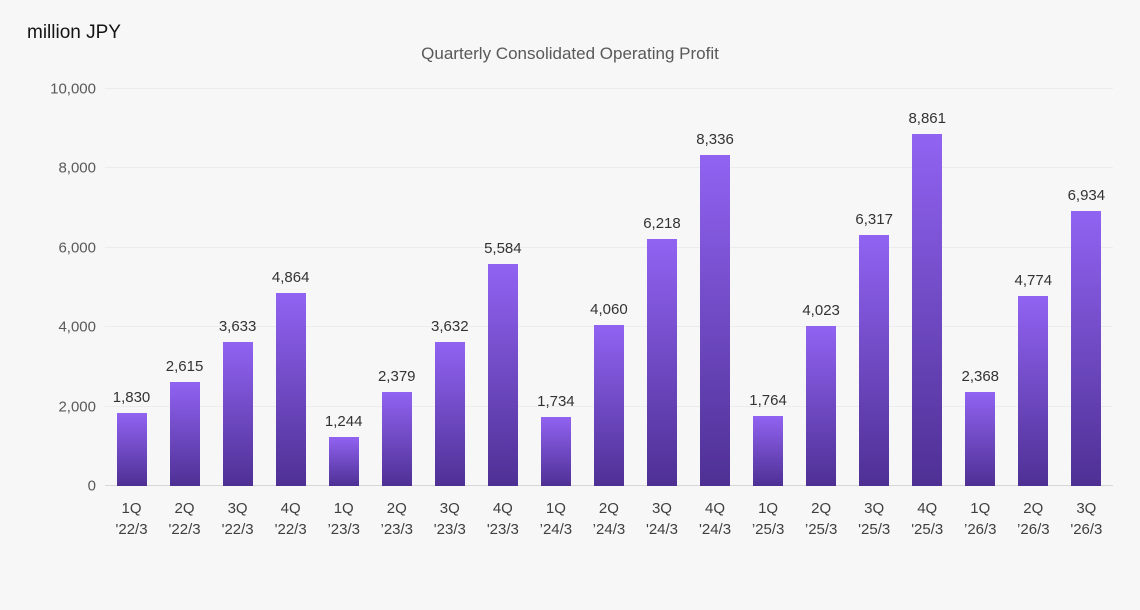  What do you see at coordinates (73, 89) in the screenshot?
I see `y-tick-label: 10,000` at bounding box center [73, 89].